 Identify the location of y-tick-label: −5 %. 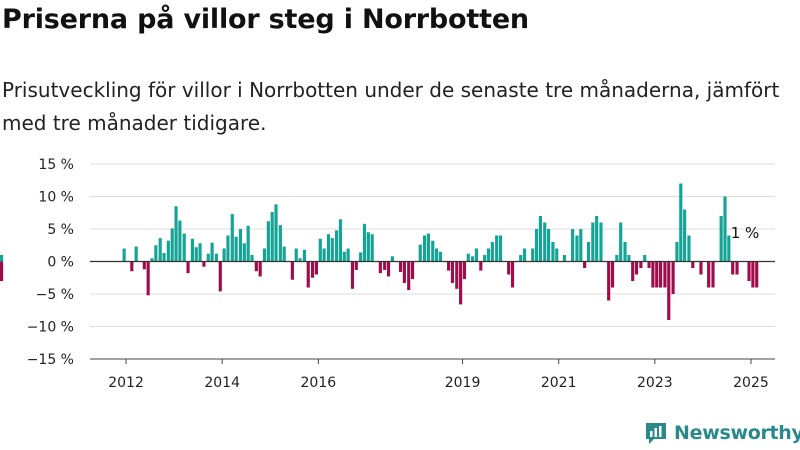
(55, 295).